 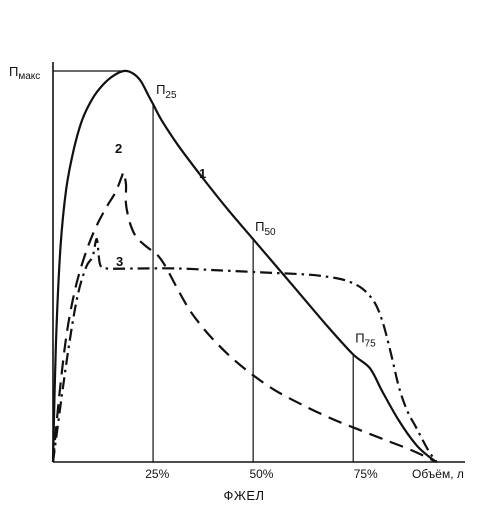 I want to click on annotation-p50: П50, so click(x=265, y=228).